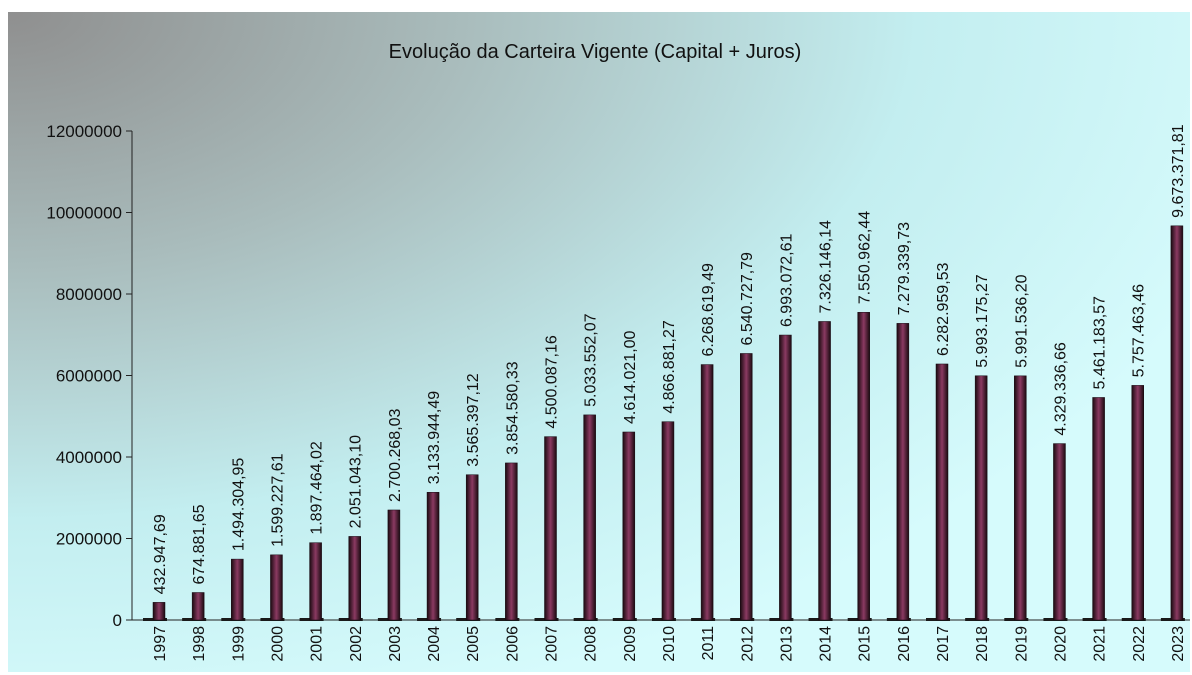 This screenshot has height=675, width=1192. I want to click on x-tick-label: 2018, so click(982, 644).